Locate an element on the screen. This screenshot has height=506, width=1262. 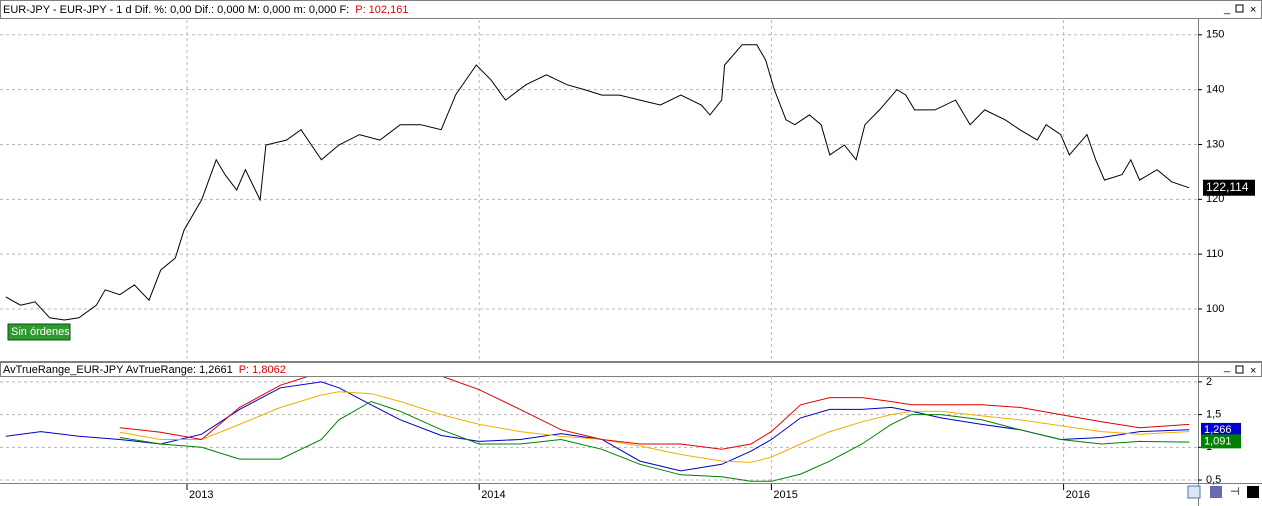
order-badge-text: Sin órdenes is located at coordinates (40, 332).